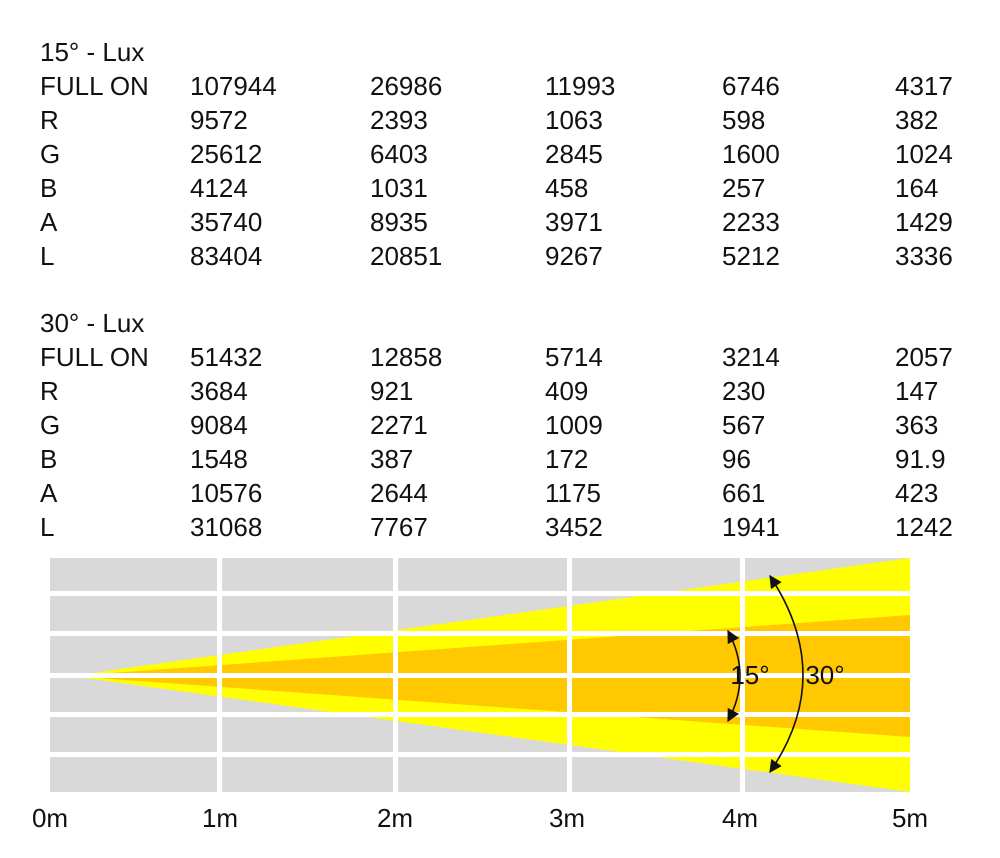 This screenshot has height=858, width=1000. Describe the element at coordinates (580, 86) in the screenshot. I see `cell: 11993` at that location.